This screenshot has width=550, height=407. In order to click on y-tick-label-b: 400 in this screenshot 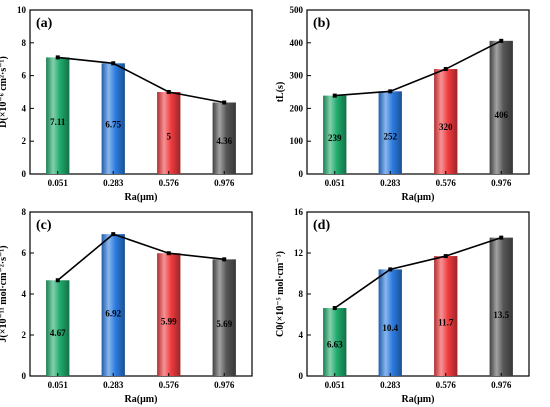, I will do `click(297, 43)`.